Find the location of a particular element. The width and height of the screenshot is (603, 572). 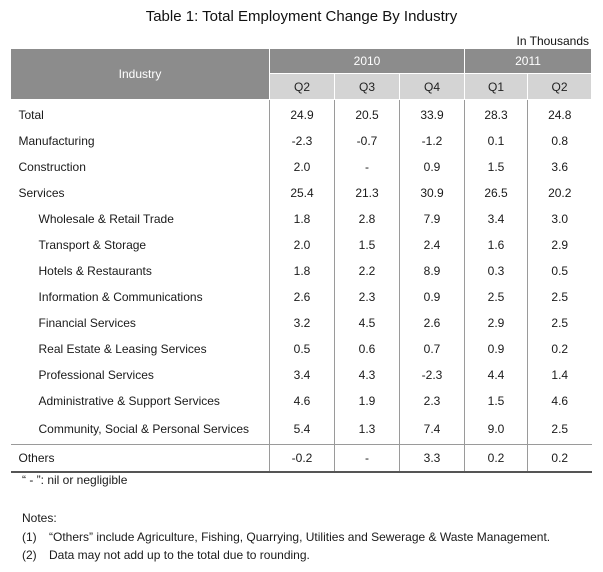

value-cell: 33.9 is located at coordinates (432, 113).